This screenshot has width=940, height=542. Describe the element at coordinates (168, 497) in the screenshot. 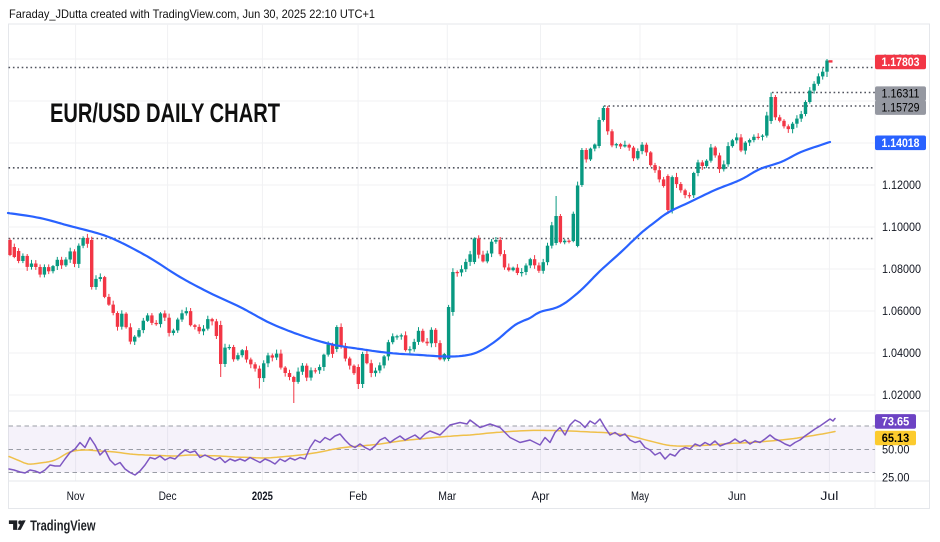

I see `svg-text: Dec` at that location.